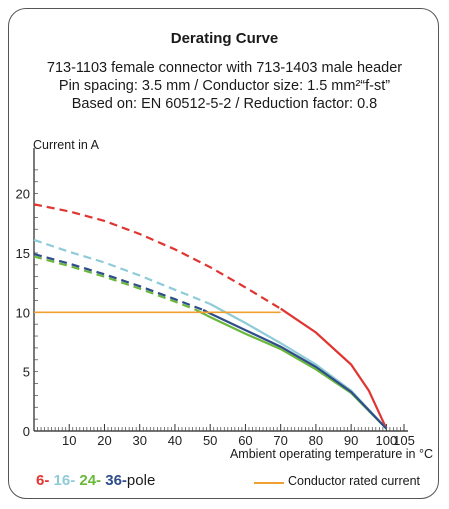  Describe the element at coordinates (210, 440) in the screenshot. I see `x-tick-label: 50` at that location.